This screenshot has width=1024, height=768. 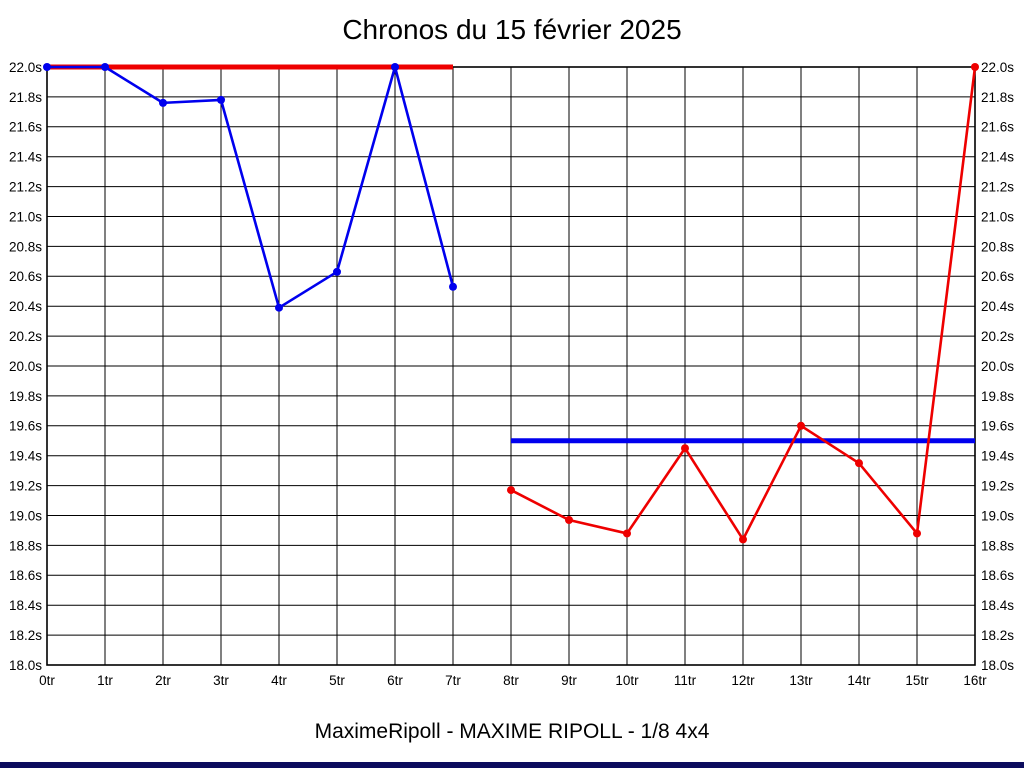 What do you see at coordinates (25, 216) in the screenshot?
I see `y-axis-tick-label-left: 21.0s` at bounding box center [25, 216].